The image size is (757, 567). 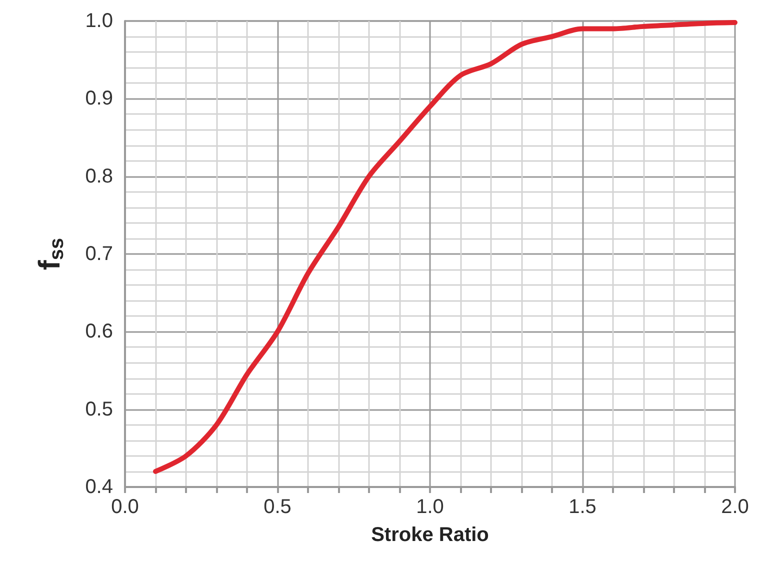 What do you see at coordinates (99, 409) in the screenshot?
I see `y-tick-label: 0.5` at bounding box center [99, 409].